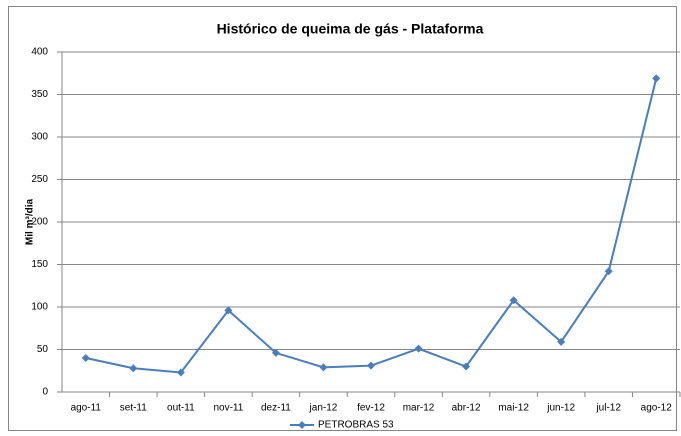  Describe the element at coordinates (513, 408) in the screenshot. I see `x-tick-label: mai-12` at that location.